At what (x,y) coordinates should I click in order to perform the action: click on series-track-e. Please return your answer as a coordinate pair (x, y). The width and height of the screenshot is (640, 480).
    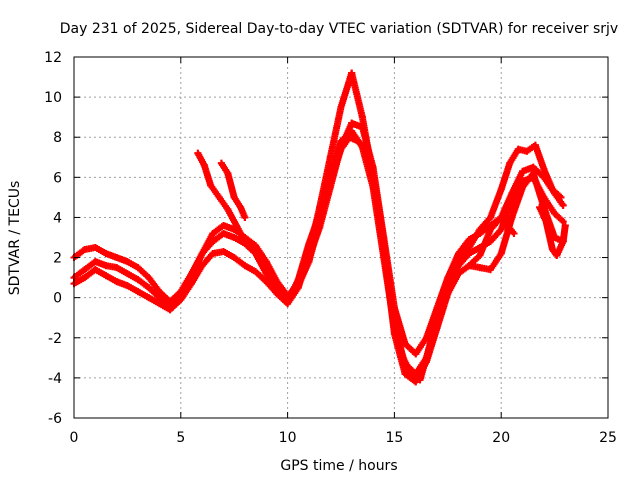
    Looking at the image, I should click on (233, 190).